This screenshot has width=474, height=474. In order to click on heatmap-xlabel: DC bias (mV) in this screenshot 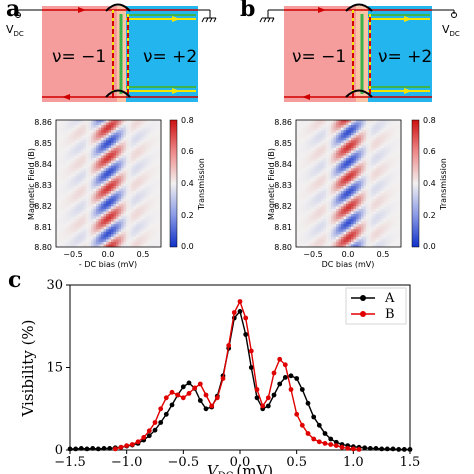, I will do `click(348, 264)`.